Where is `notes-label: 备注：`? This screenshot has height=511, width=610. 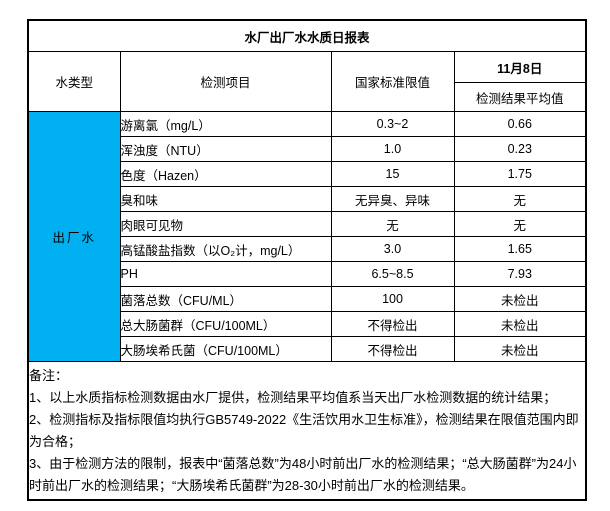
notes-label: 备注： is located at coordinates (49, 375).